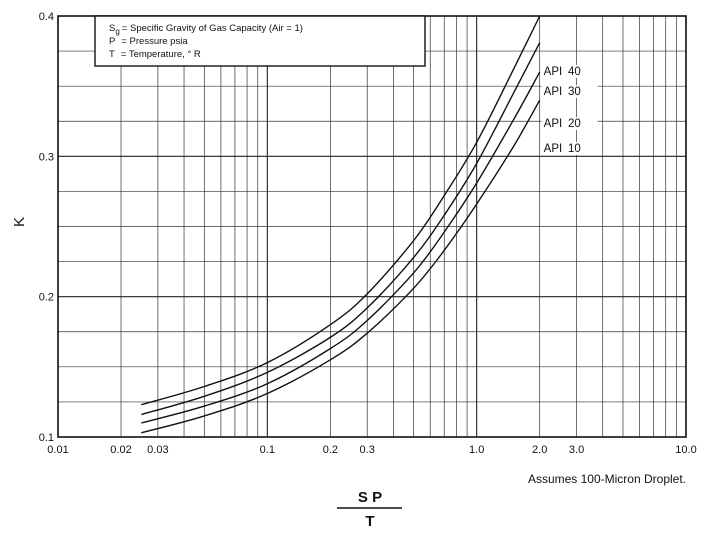 The height and width of the screenshot is (535, 704). I want to click on series-label: API 10, so click(562, 149).